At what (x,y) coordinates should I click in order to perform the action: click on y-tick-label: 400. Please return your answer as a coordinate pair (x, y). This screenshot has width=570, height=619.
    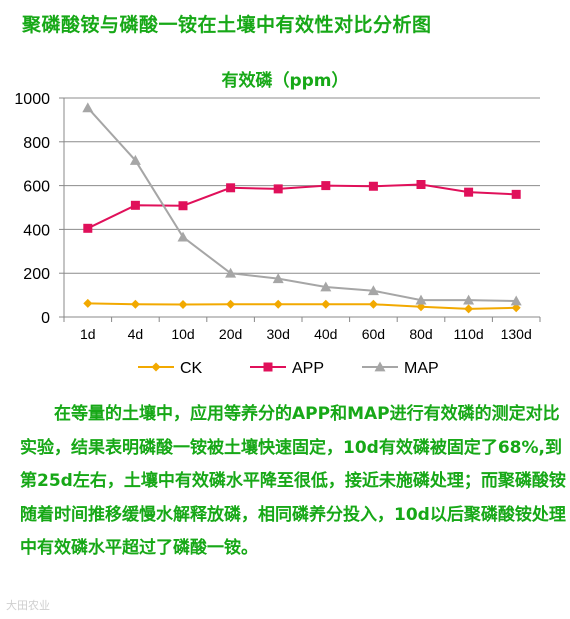
    Looking at the image, I should click on (36, 230).